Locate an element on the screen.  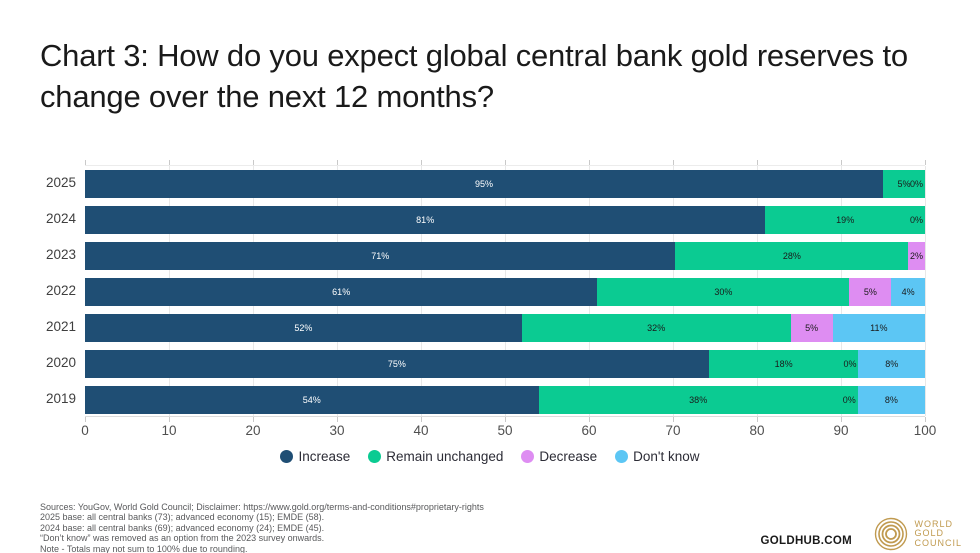
bar-row: 52% 32% 5% 11% is located at coordinates (505, 328).